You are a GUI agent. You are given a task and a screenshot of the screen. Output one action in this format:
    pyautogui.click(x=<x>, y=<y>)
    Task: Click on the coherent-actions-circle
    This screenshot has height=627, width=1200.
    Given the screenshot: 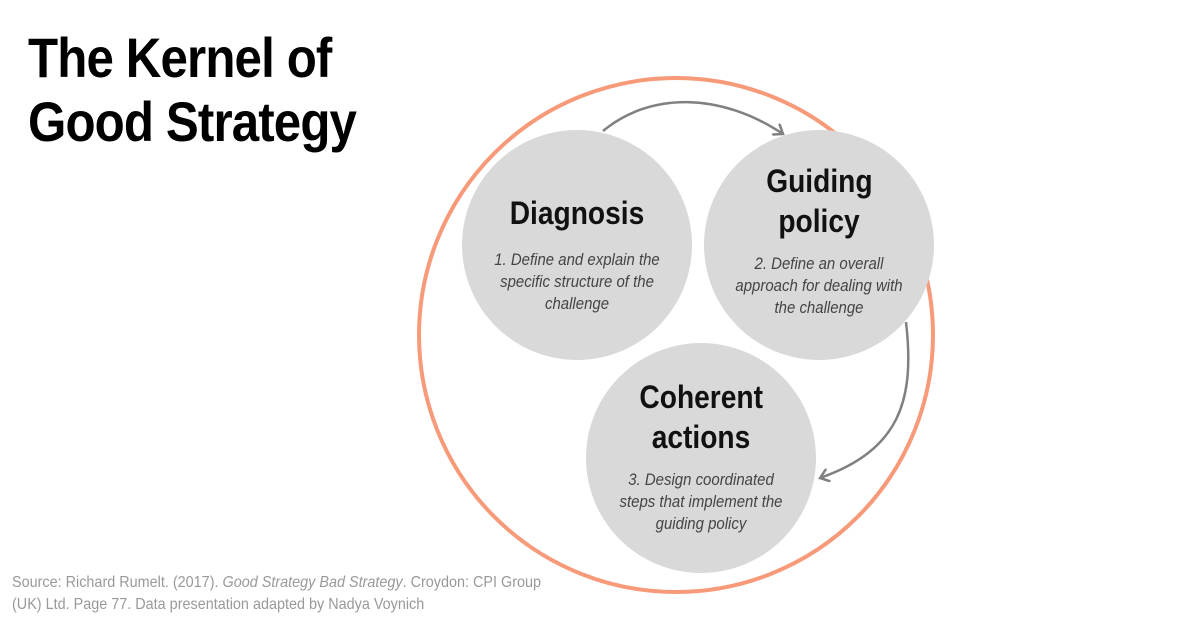 What is the action you would take?
    pyautogui.click(x=701, y=458)
    